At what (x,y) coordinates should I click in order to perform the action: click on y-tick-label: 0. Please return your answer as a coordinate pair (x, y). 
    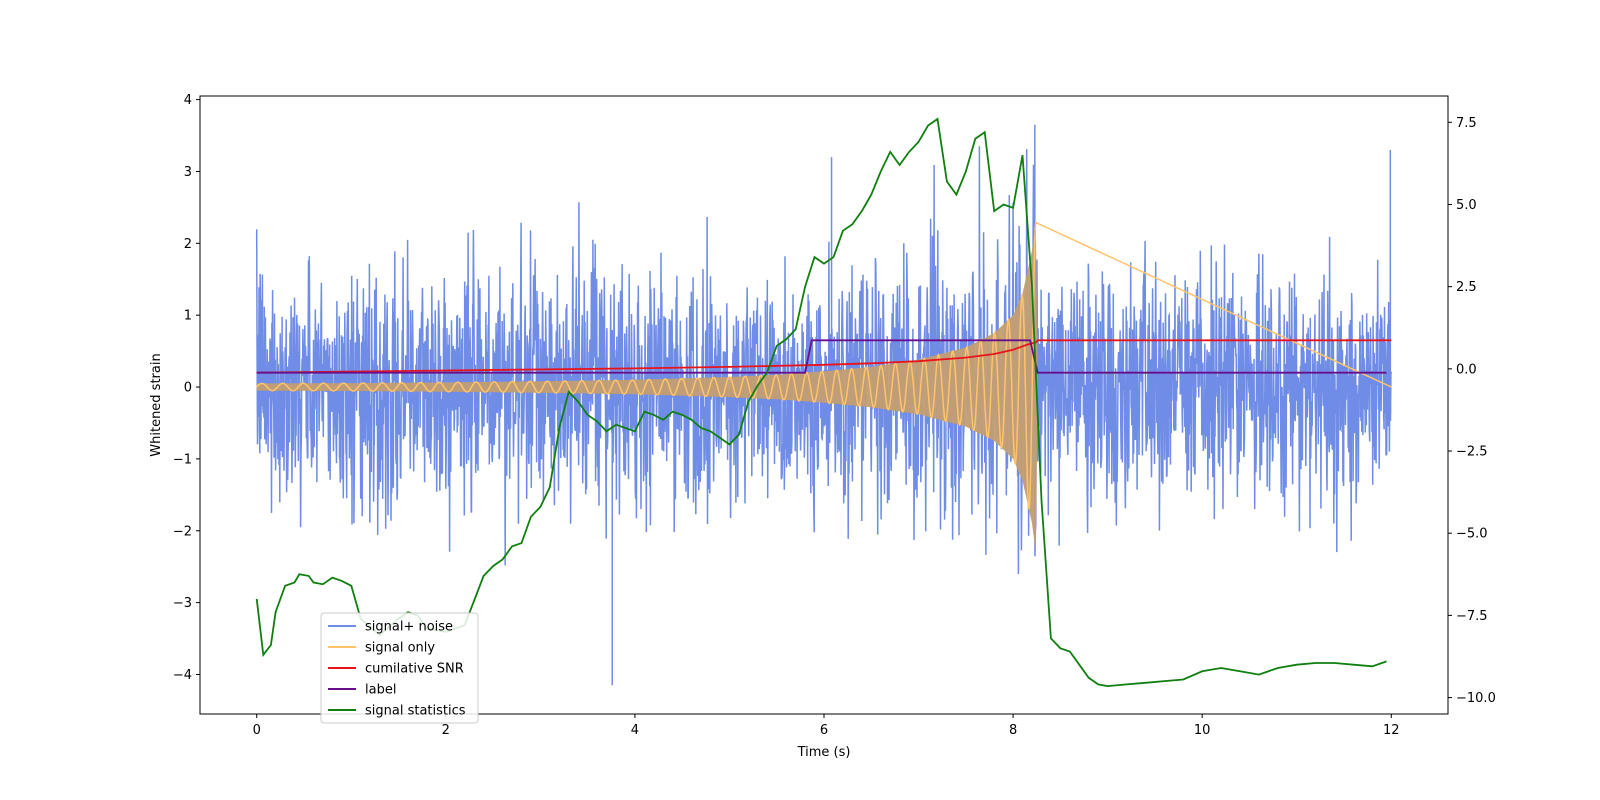
    Looking at the image, I should click on (188, 388).